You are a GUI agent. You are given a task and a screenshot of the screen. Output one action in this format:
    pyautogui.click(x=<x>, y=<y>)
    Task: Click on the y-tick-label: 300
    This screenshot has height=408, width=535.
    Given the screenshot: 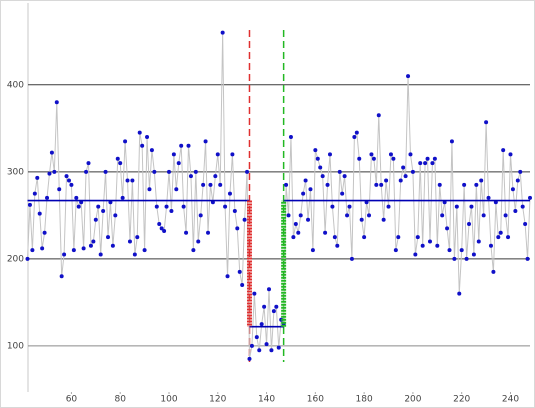 What is the action you would take?
    pyautogui.click(x=15, y=172)
    